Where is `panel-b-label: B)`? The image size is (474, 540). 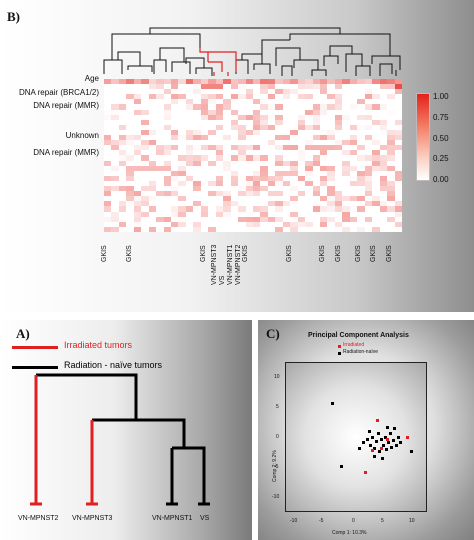
panel-b-label: B) is located at coordinates (13, 16).